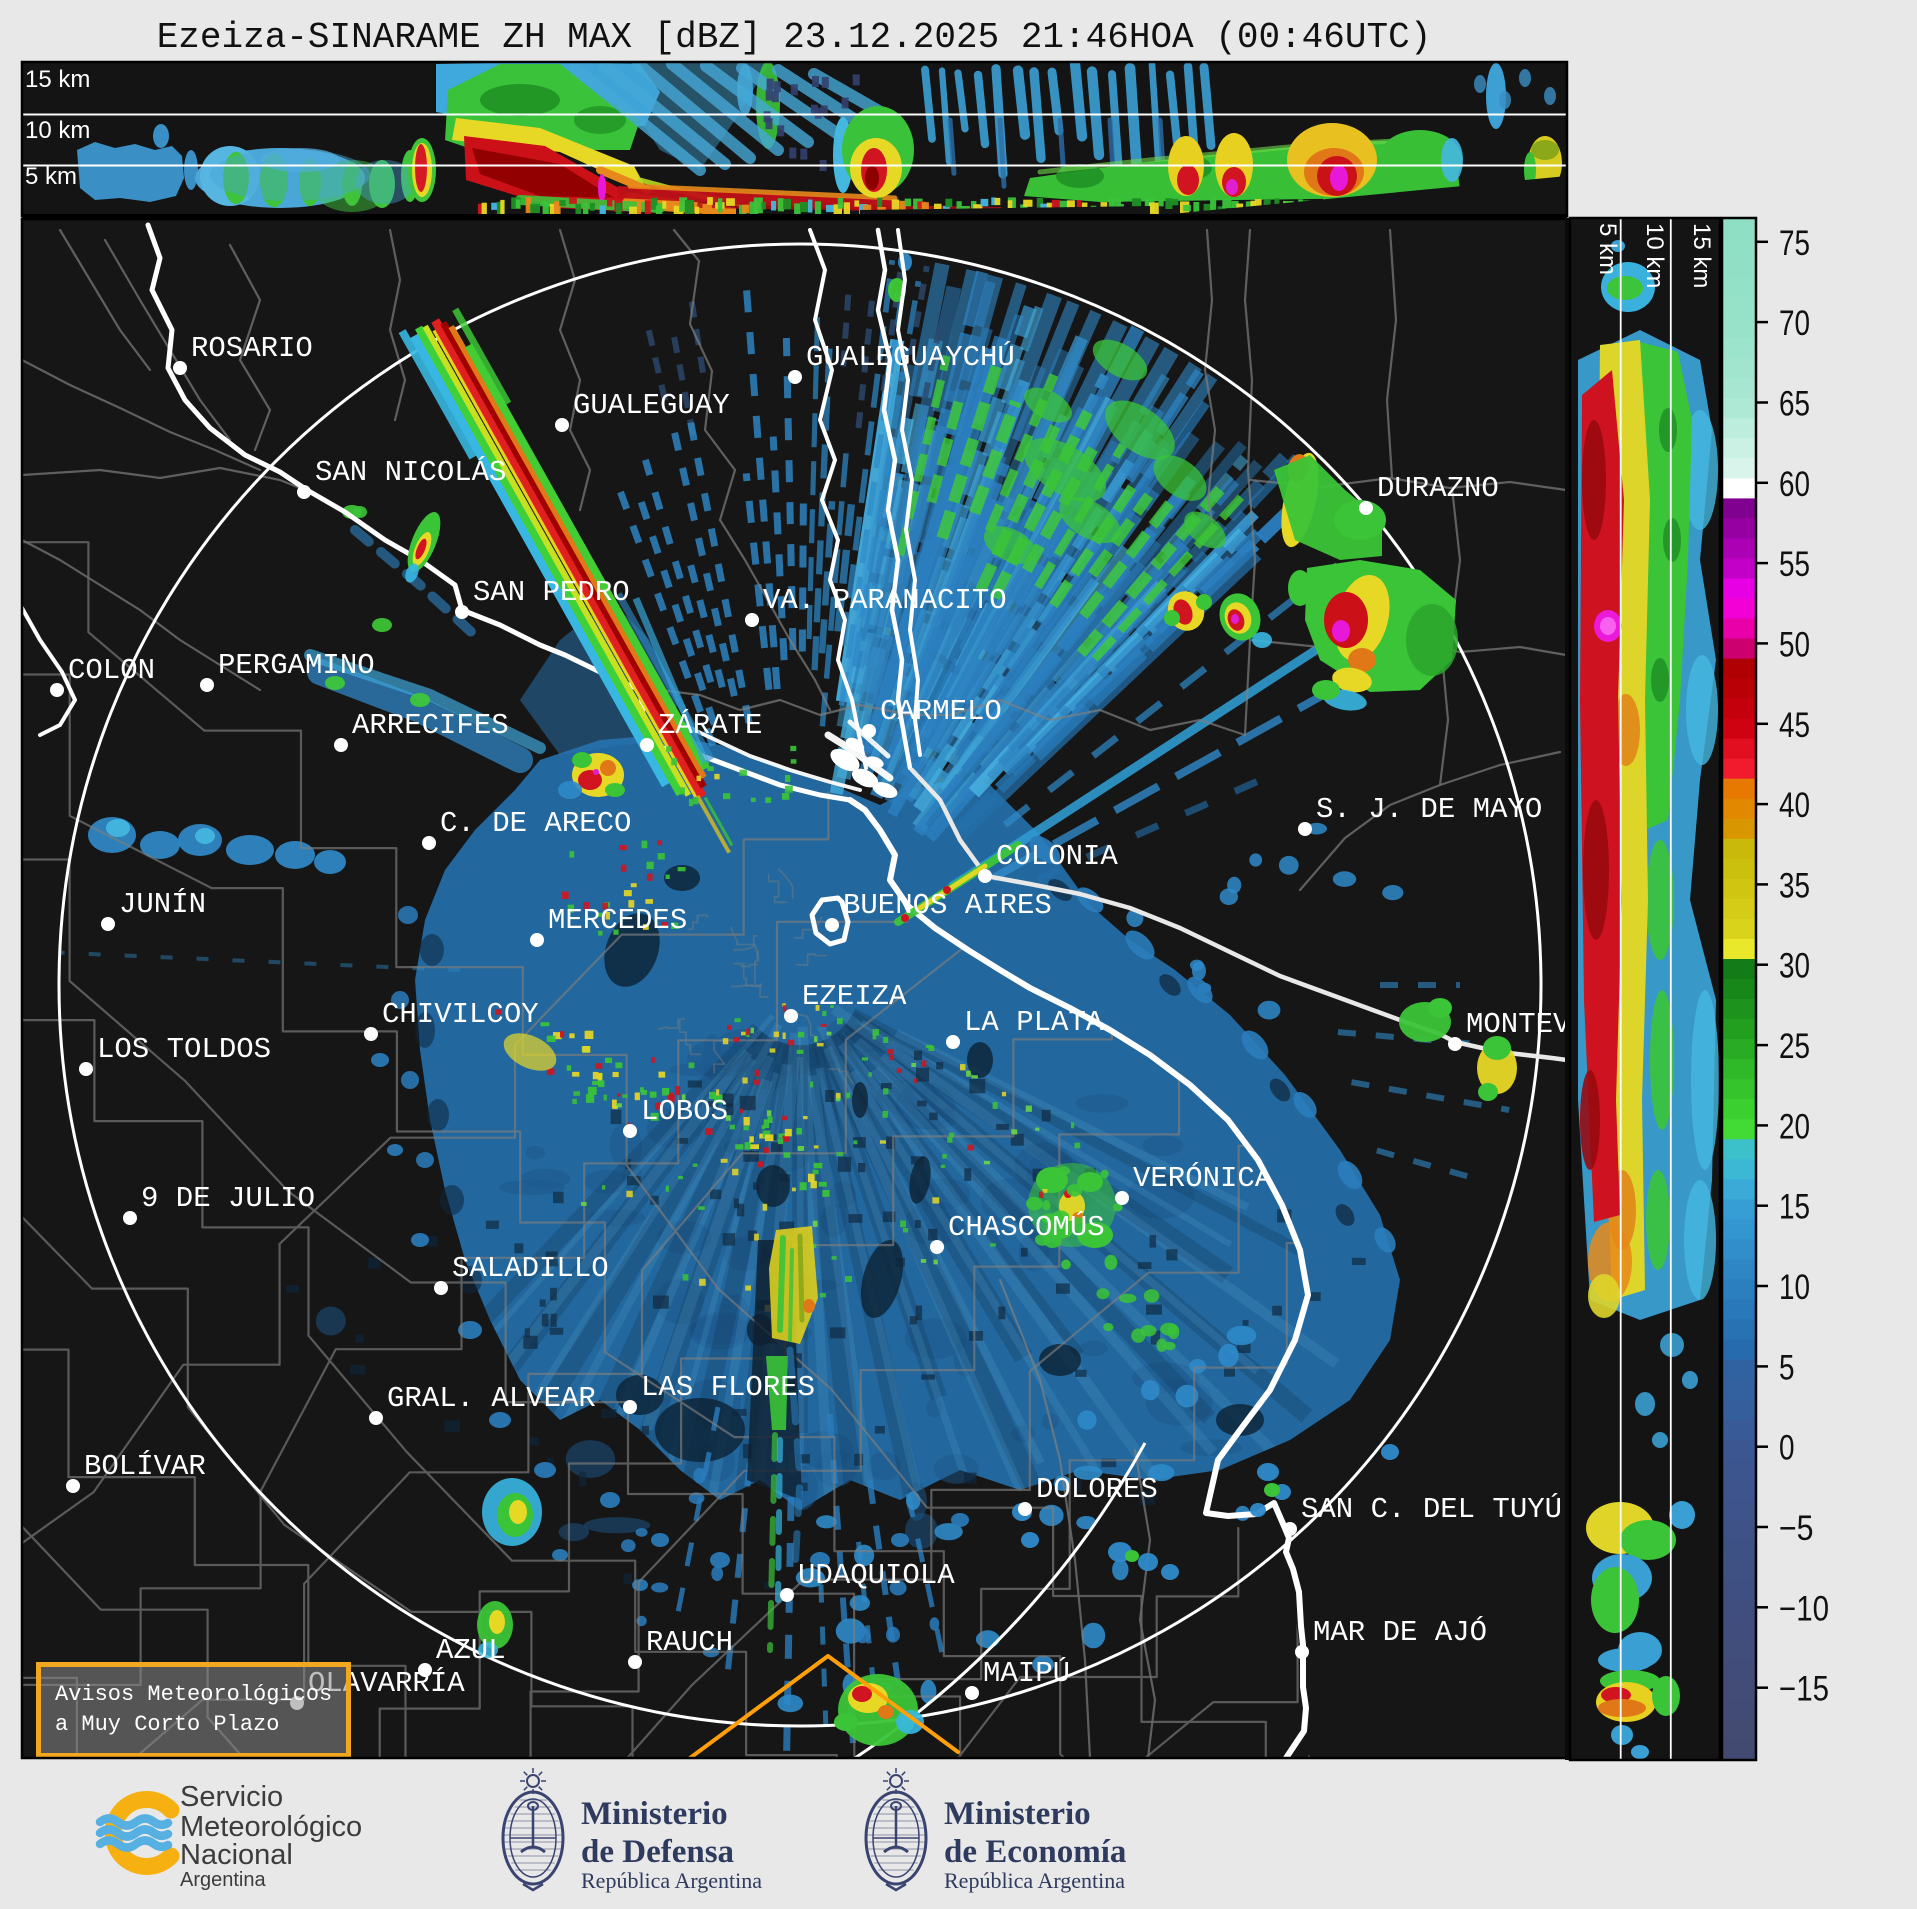 This screenshot has height=1909, width=1917. I want to click on svg-text: 25, so click(1794, 1046).